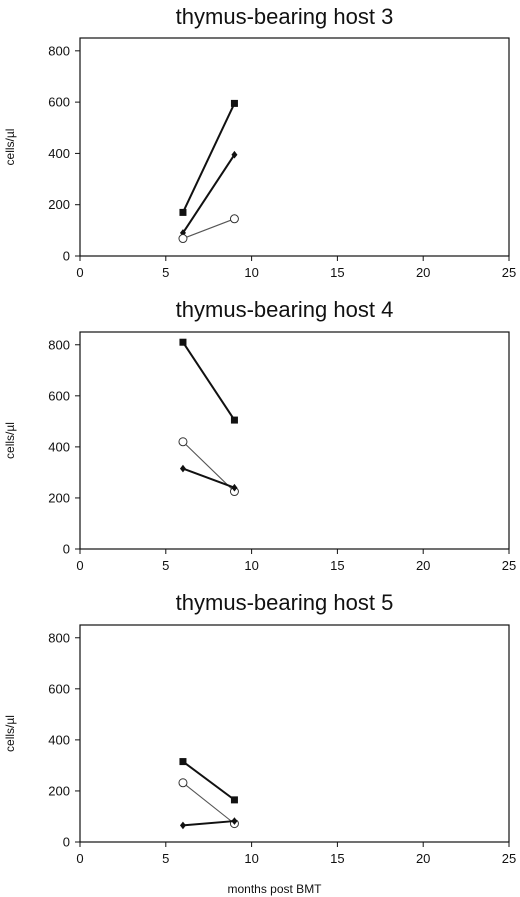 The width and height of the screenshot is (520, 897). What do you see at coordinates (285, 602) in the screenshot?
I see `chart-title: thymus-bearing host 5` at bounding box center [285, 602].